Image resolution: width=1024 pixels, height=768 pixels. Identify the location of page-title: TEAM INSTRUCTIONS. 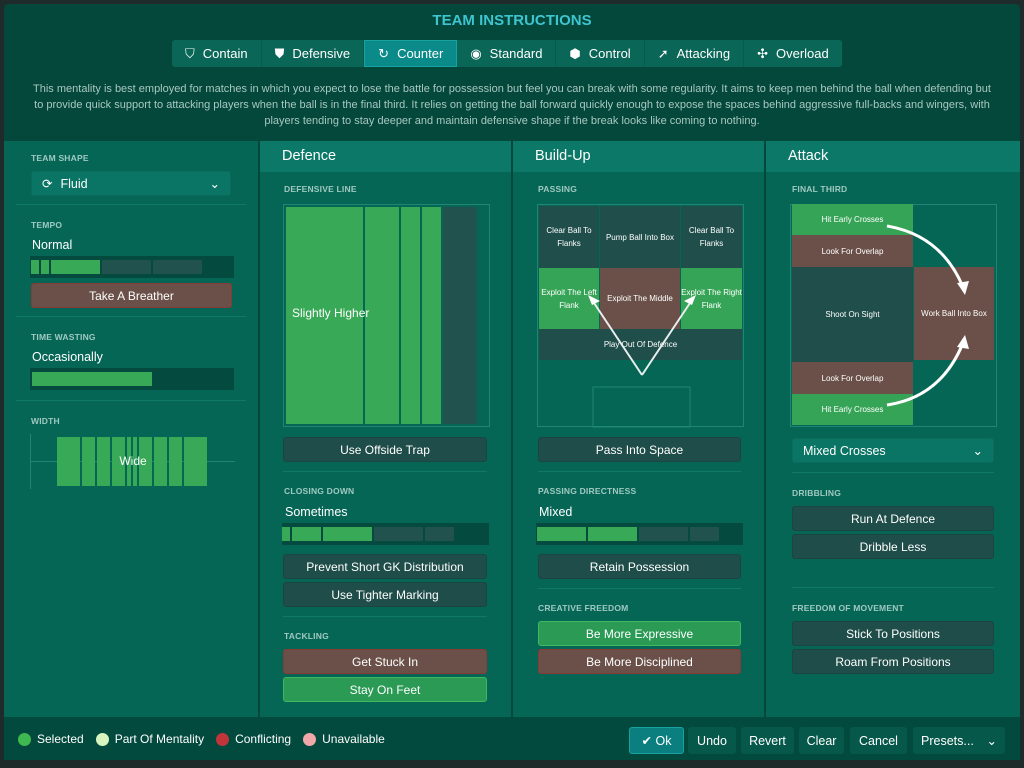
(512, 20).